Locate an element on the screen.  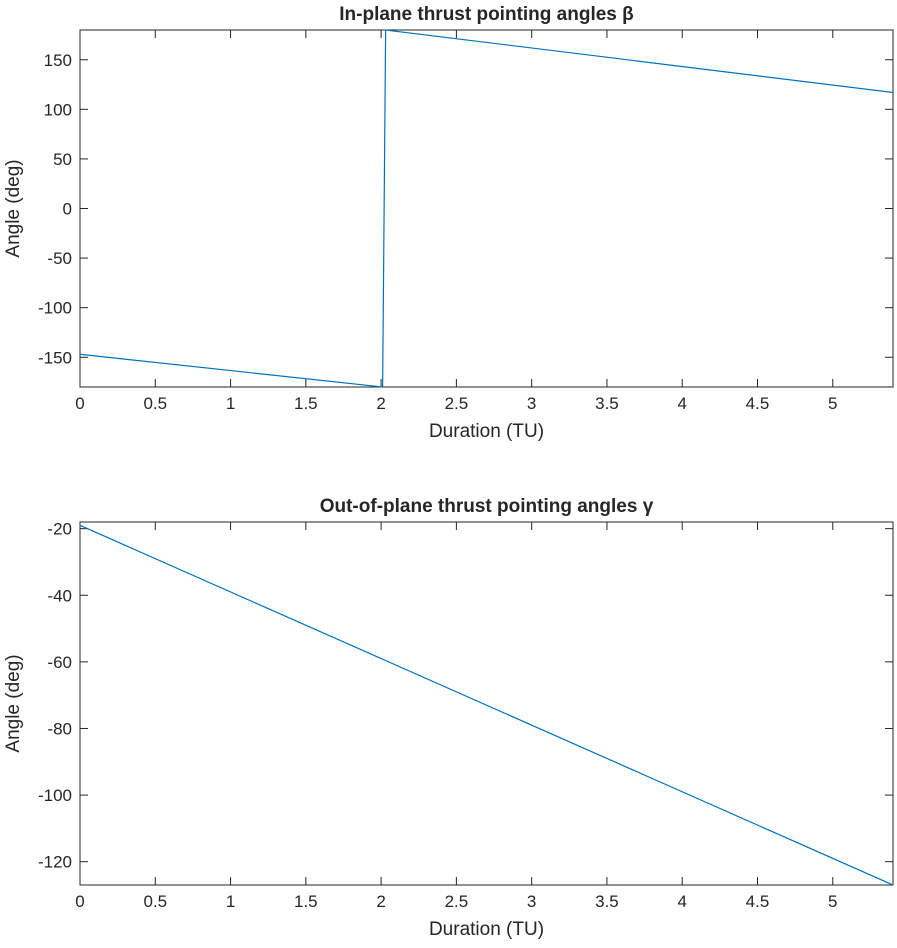
y-tick-label: 0 is located at coordinates (67, 209).